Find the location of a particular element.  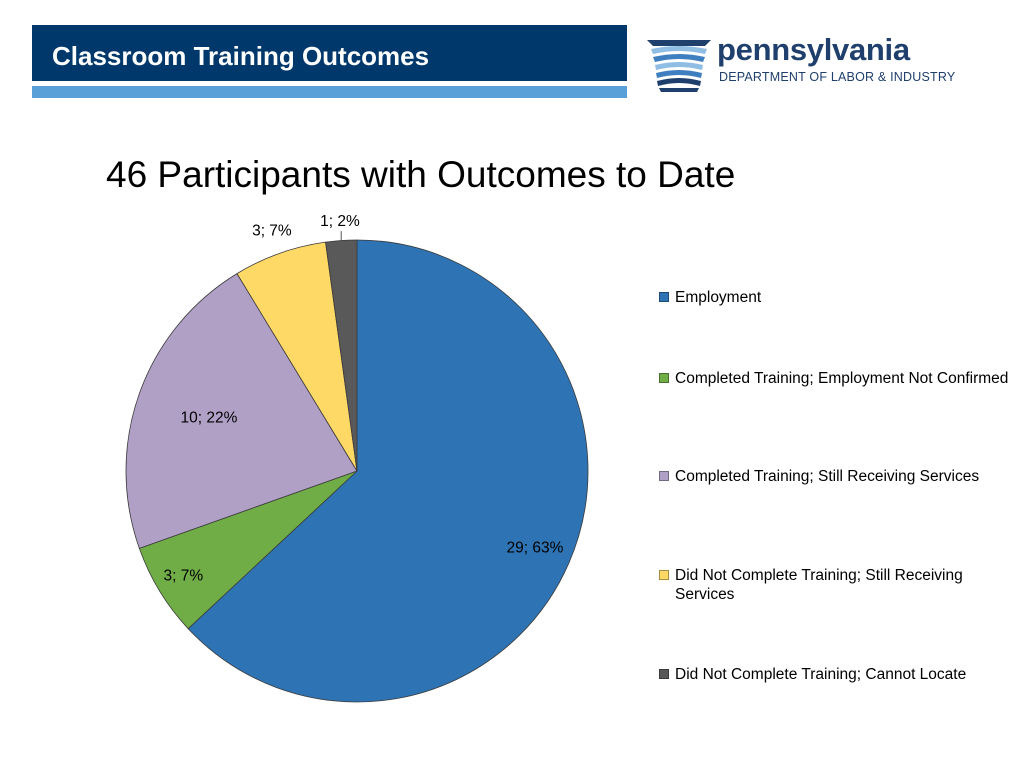

legend-label: Did Not Complete Training; Cannot Locate is located at coordinates (821, 674).